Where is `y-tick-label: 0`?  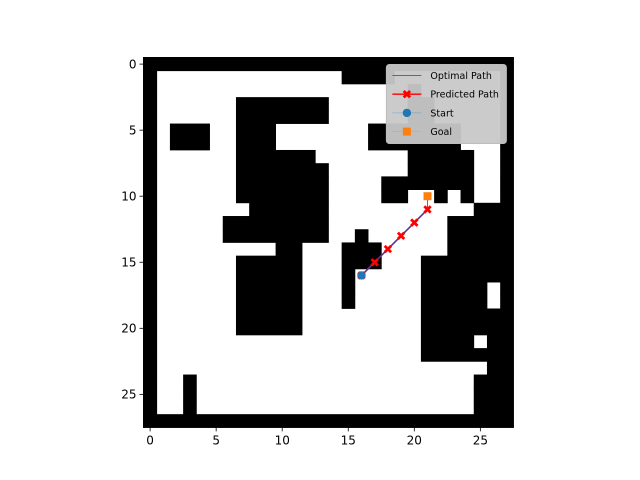
y-tick-label: 0 is located at coordinates (133, 64).